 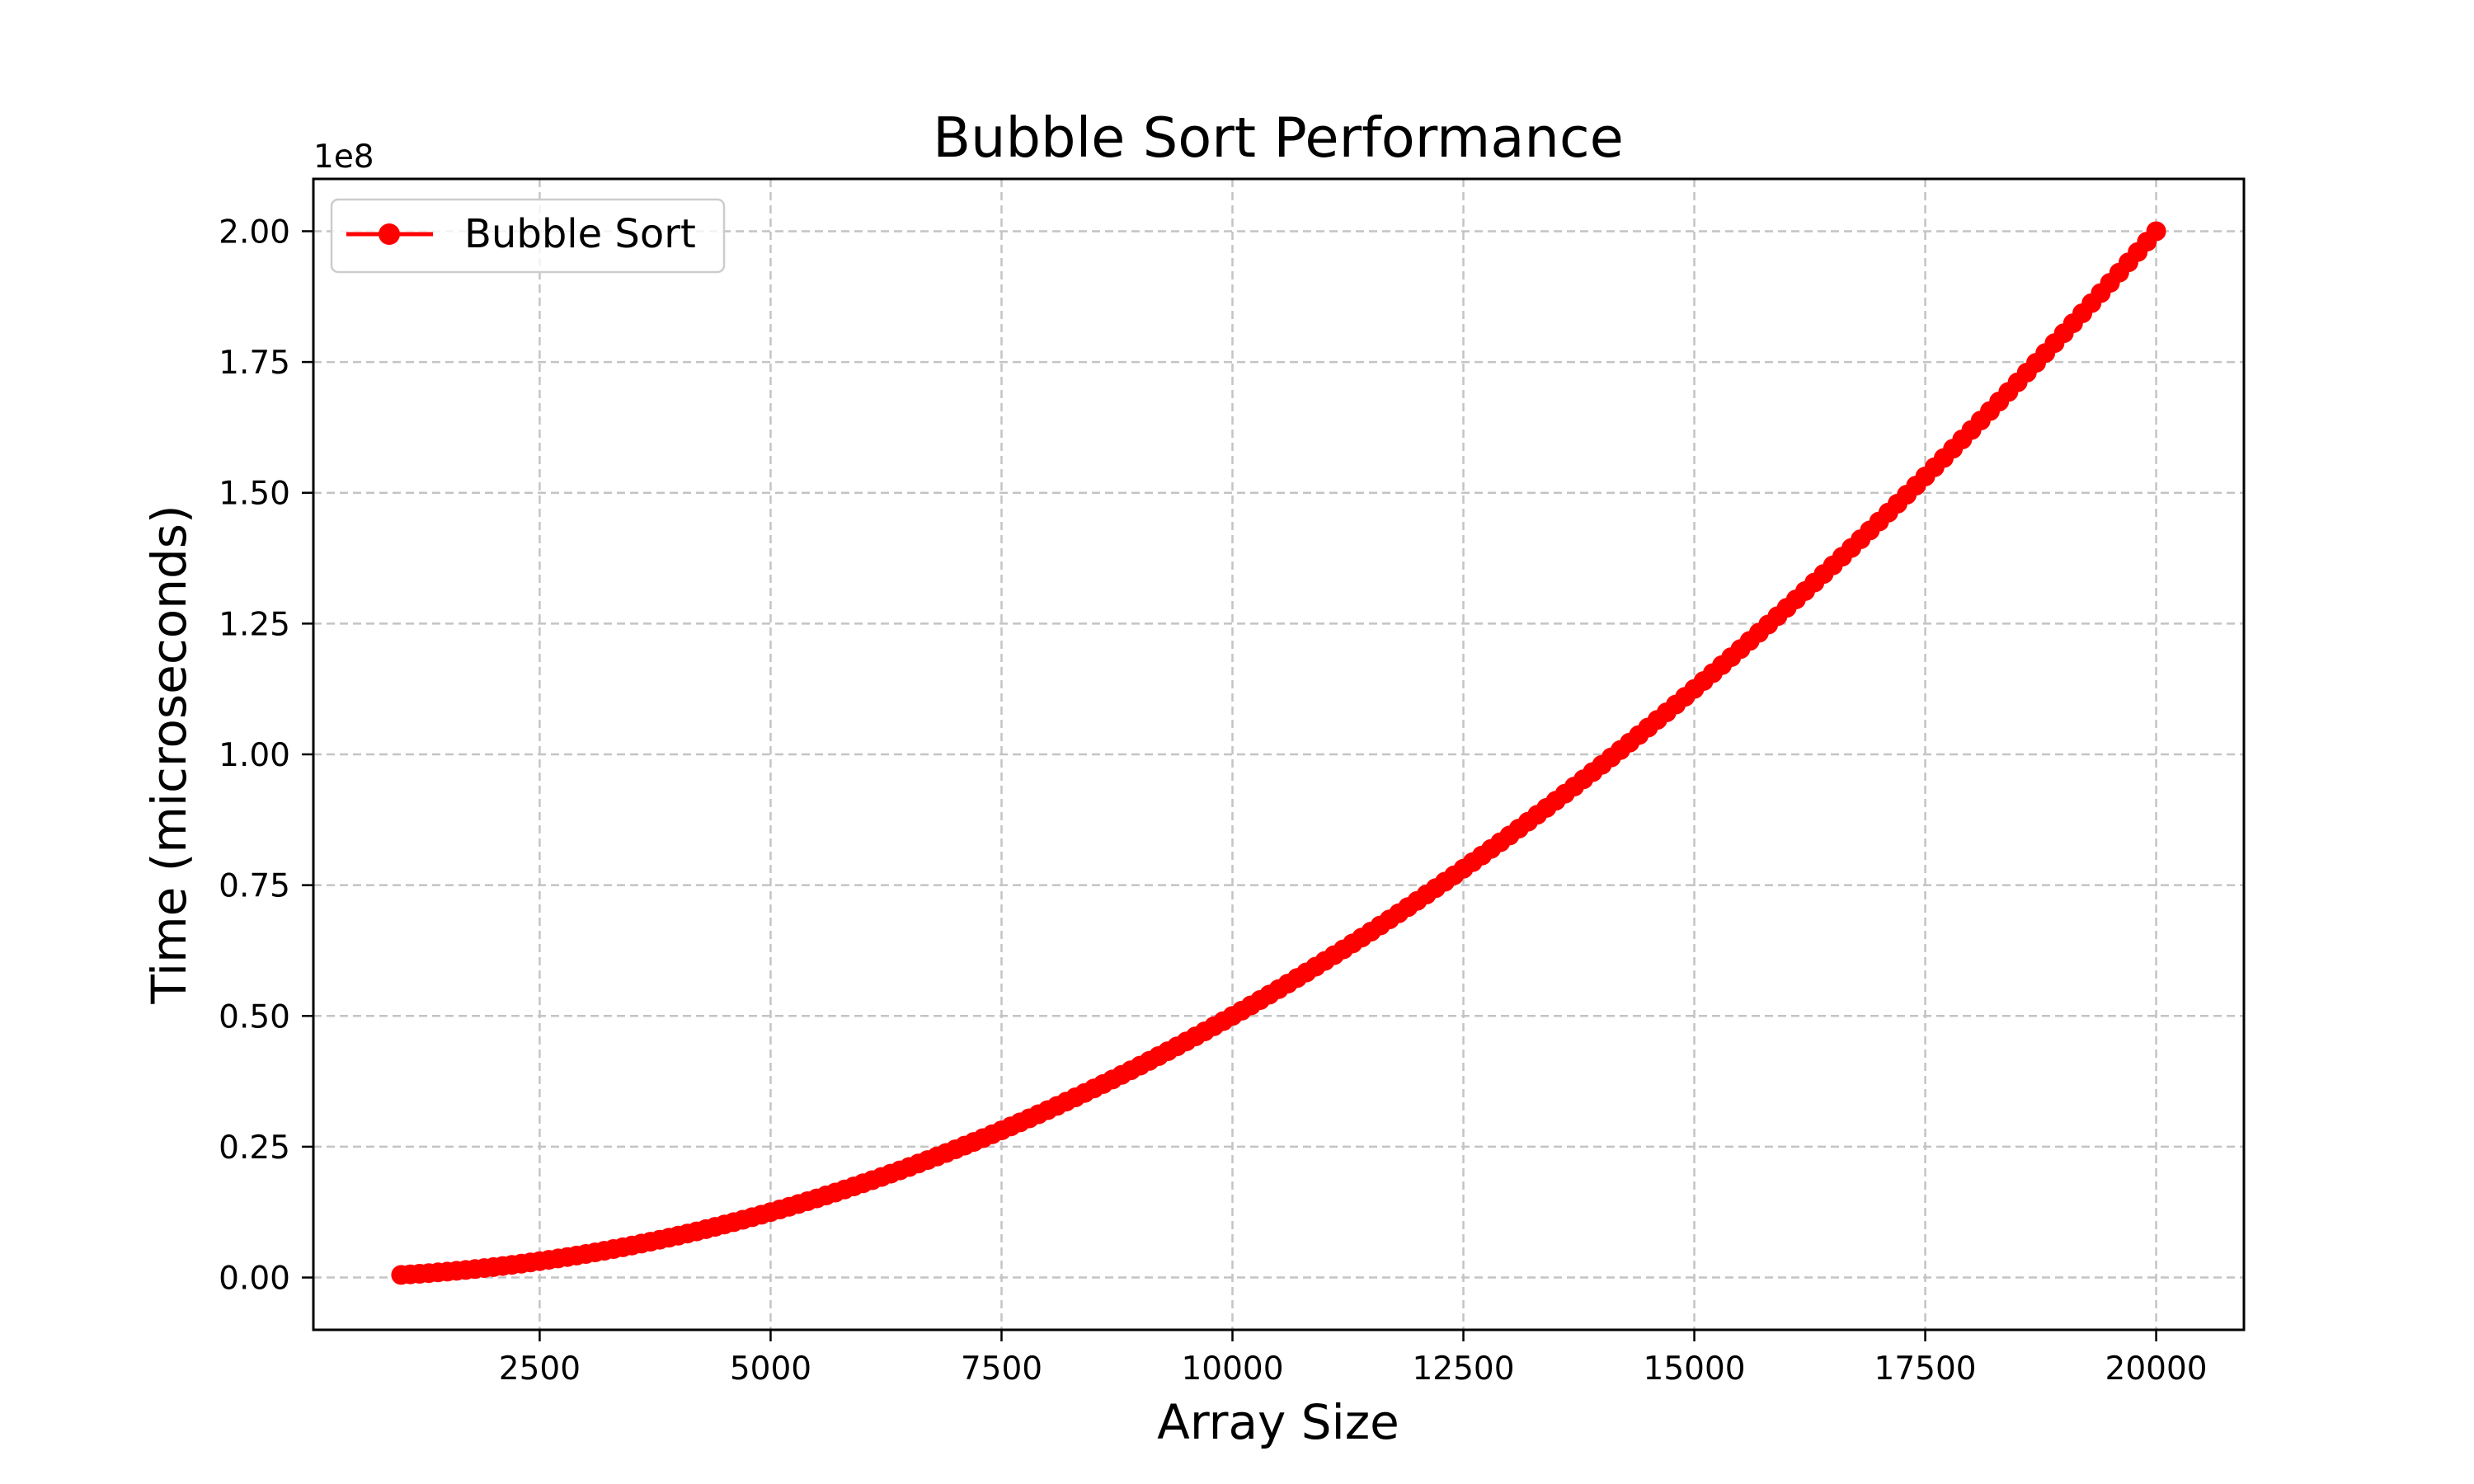 What do you see at coordinates (1232, 1369) in the screenshot?
I see `x-tick-label-3: 10000` at bounding box center [1232, 1369].